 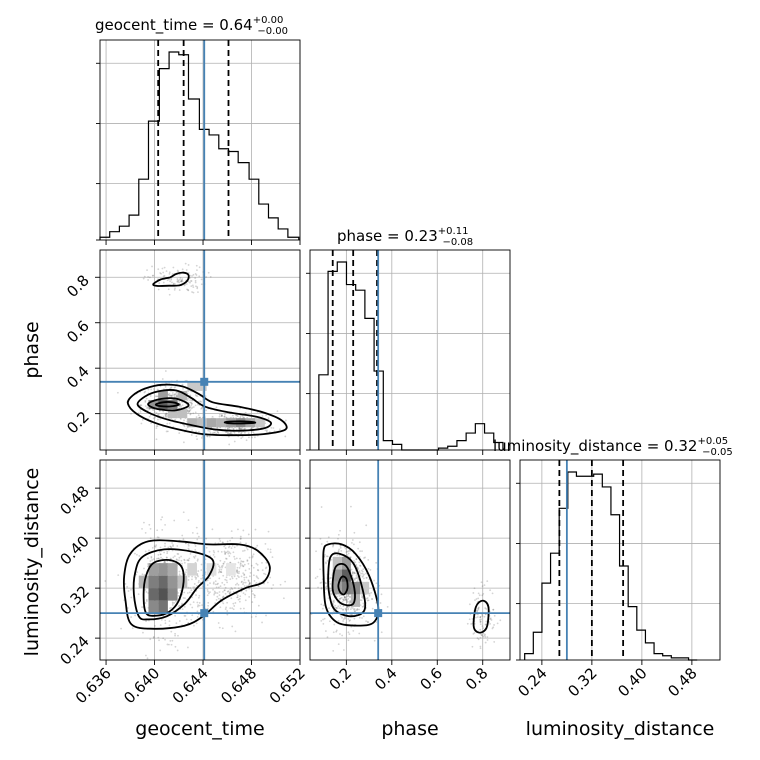 What do you see at coordinates (199, 729) in the screenshot?
I see `xlabel-geocent-time: geocent_time` at bounding box center [199, 729].